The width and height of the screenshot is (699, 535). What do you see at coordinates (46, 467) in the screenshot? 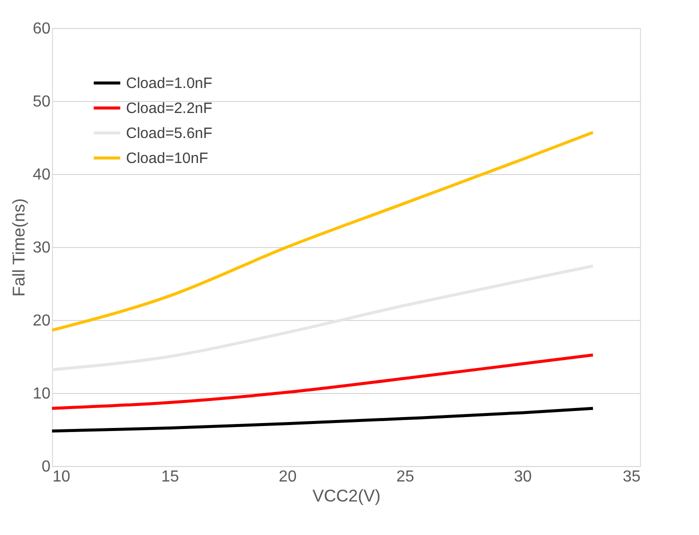
I see `y-tick-label: 0` at bounding box center [46, 467].